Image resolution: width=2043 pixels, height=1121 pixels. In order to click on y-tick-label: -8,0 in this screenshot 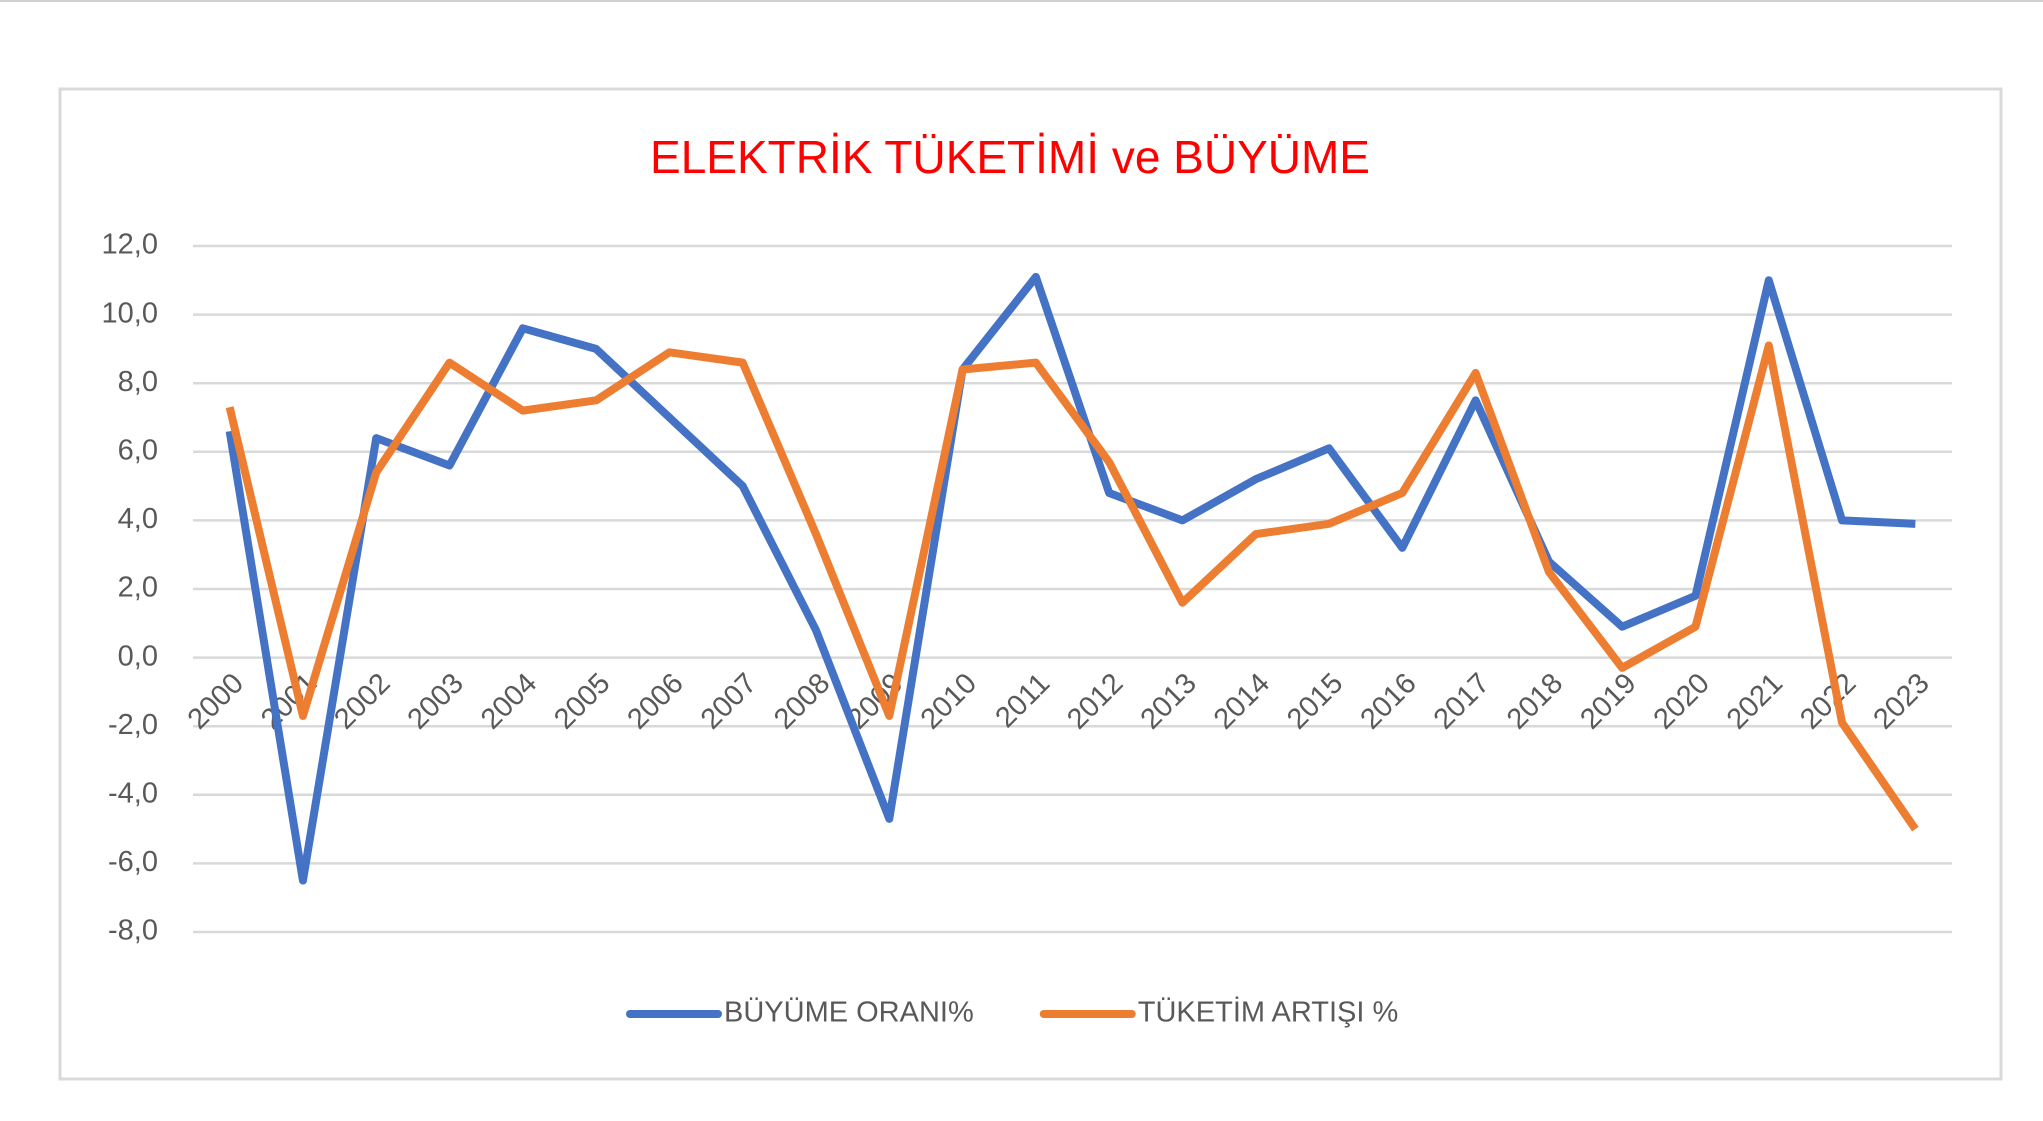, I will do `click(133, 931)`.